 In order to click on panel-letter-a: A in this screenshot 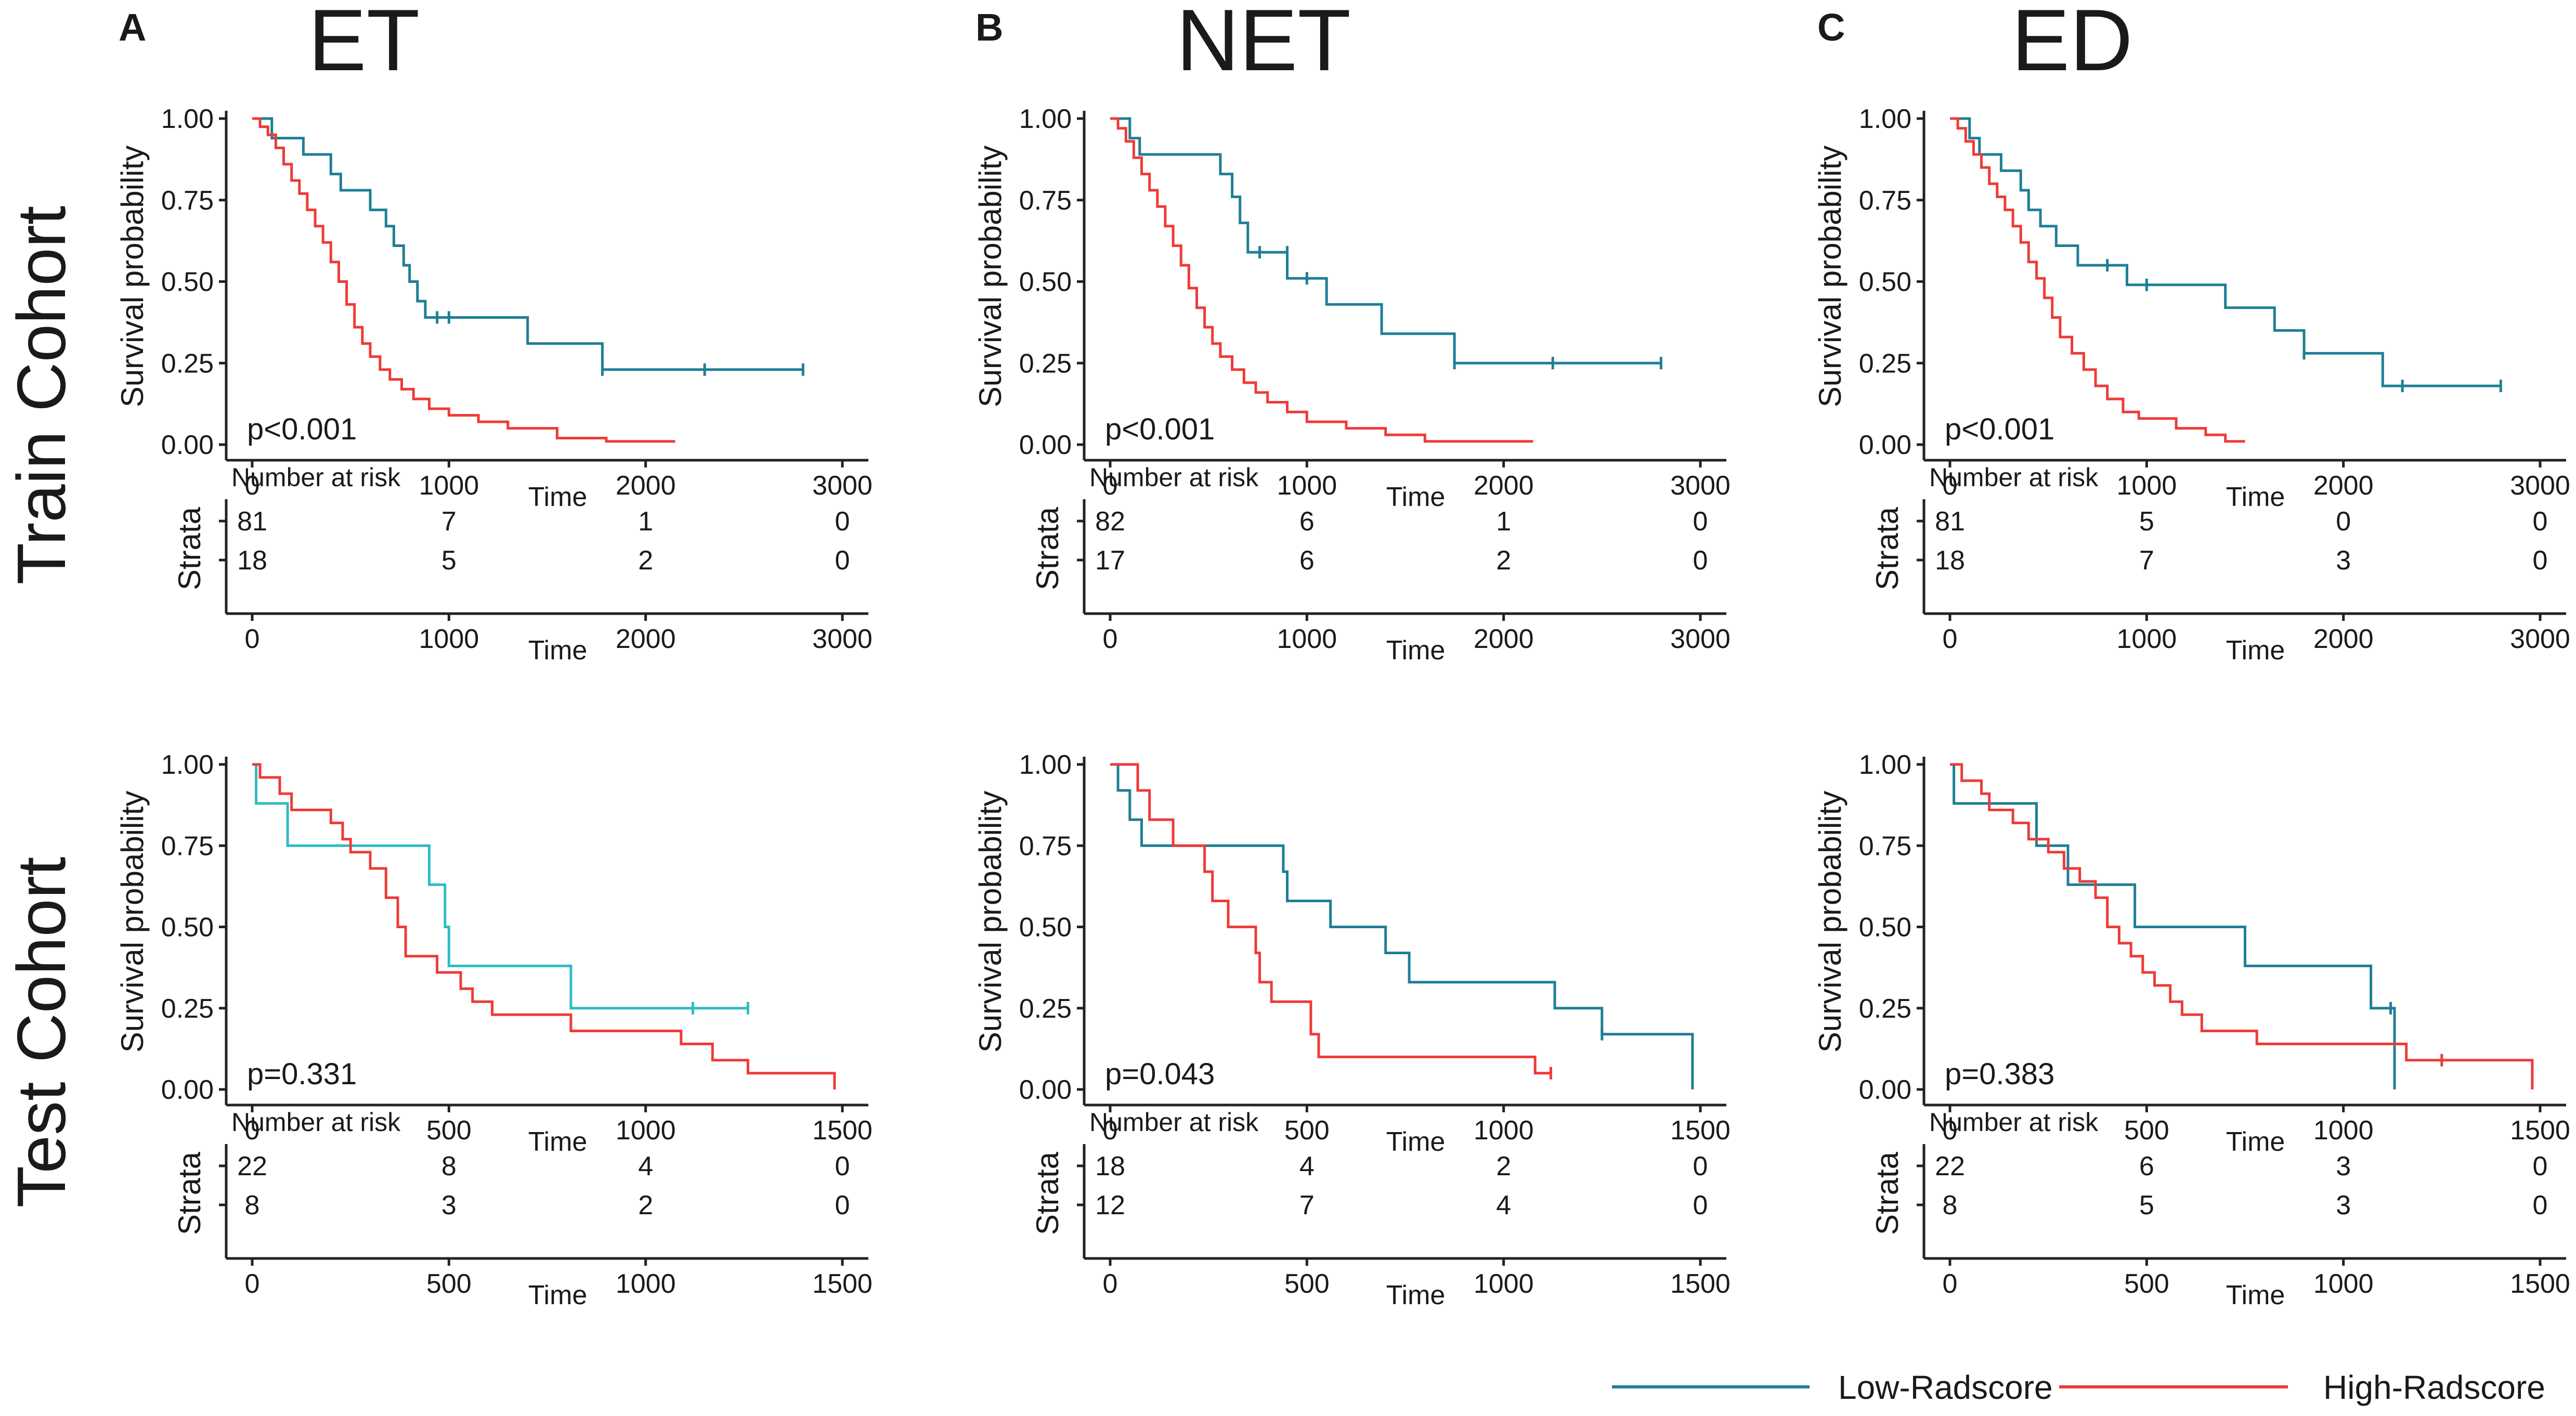, I will do `click(132, 27)`.